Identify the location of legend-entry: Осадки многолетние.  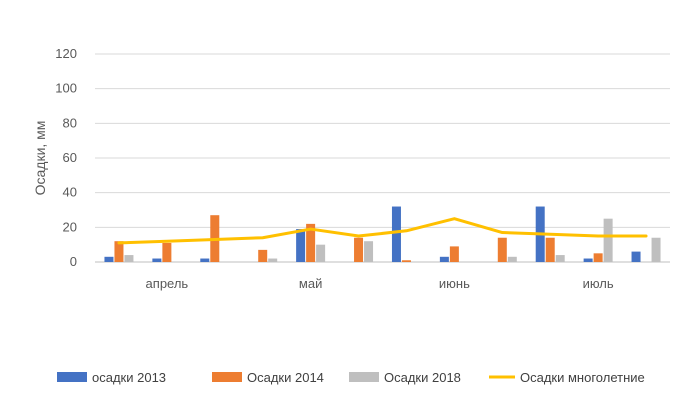
(567, 377).